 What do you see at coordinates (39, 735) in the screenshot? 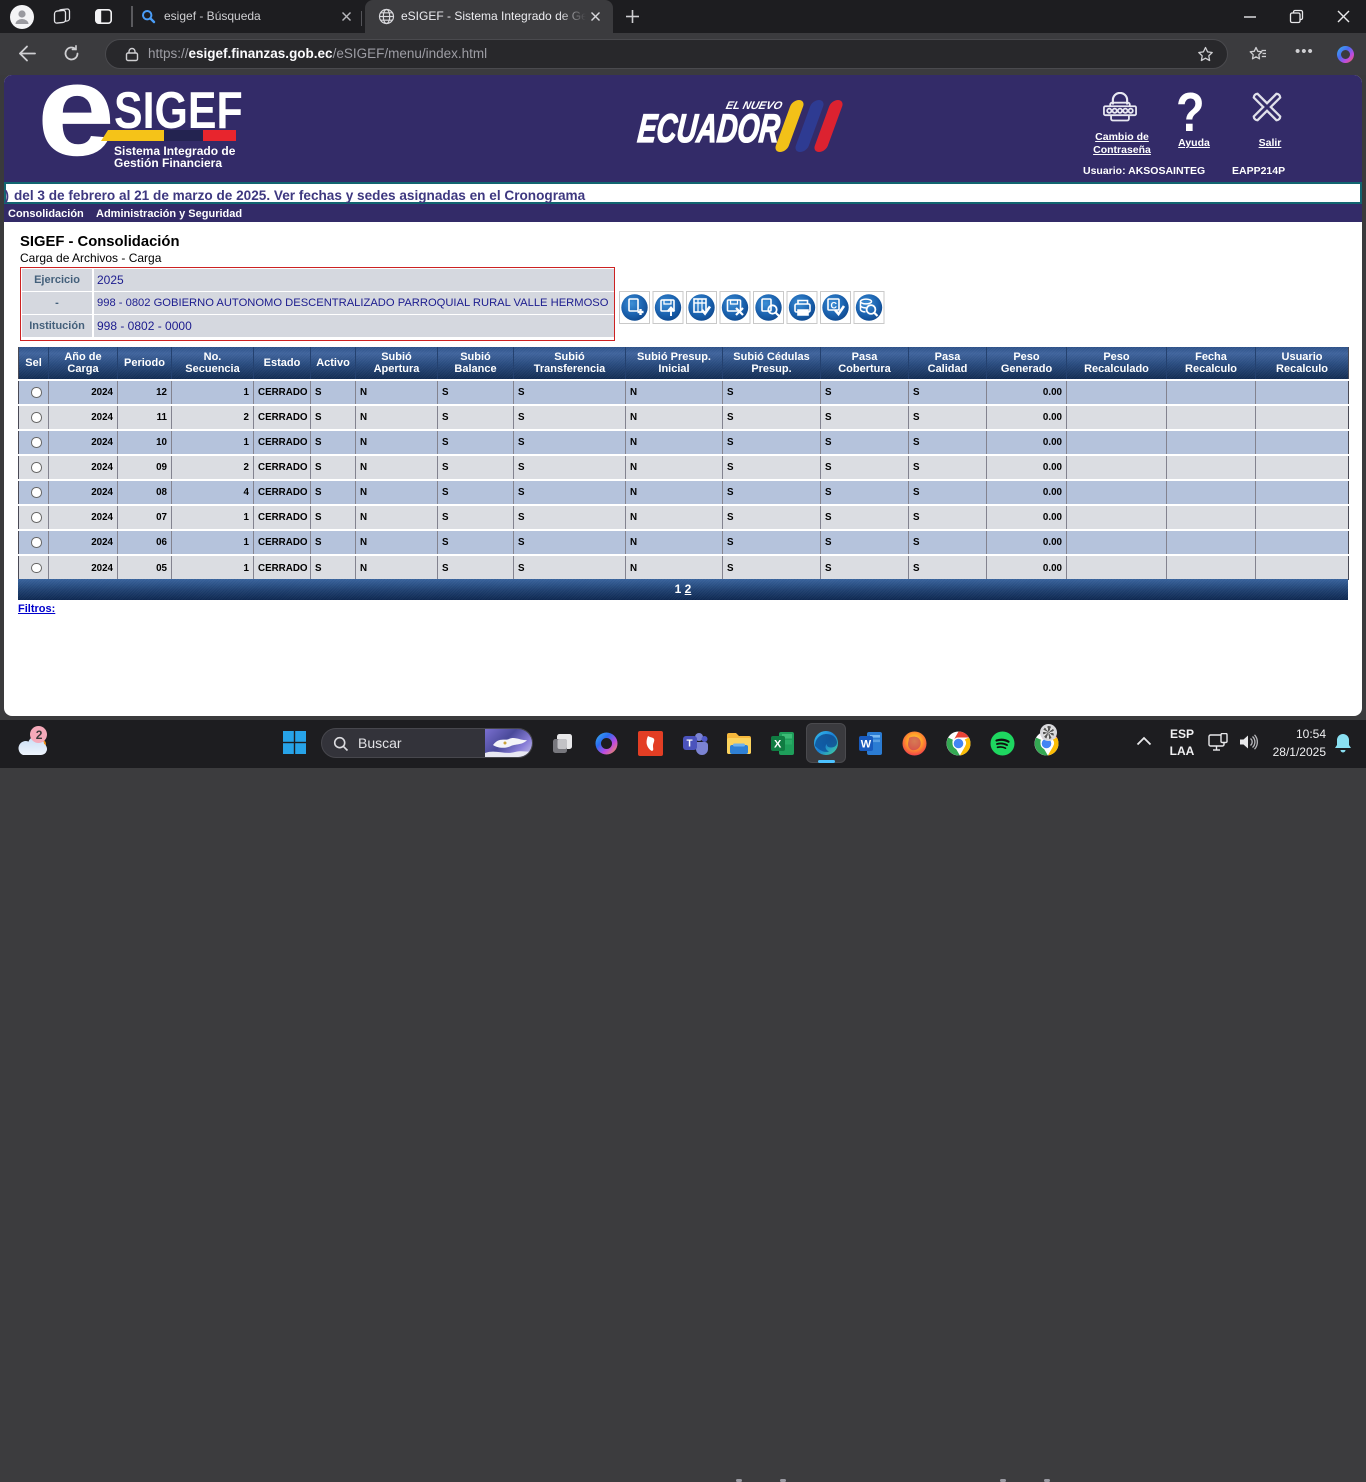
I see `svg-text: 2` at bounding box center [39, 735].